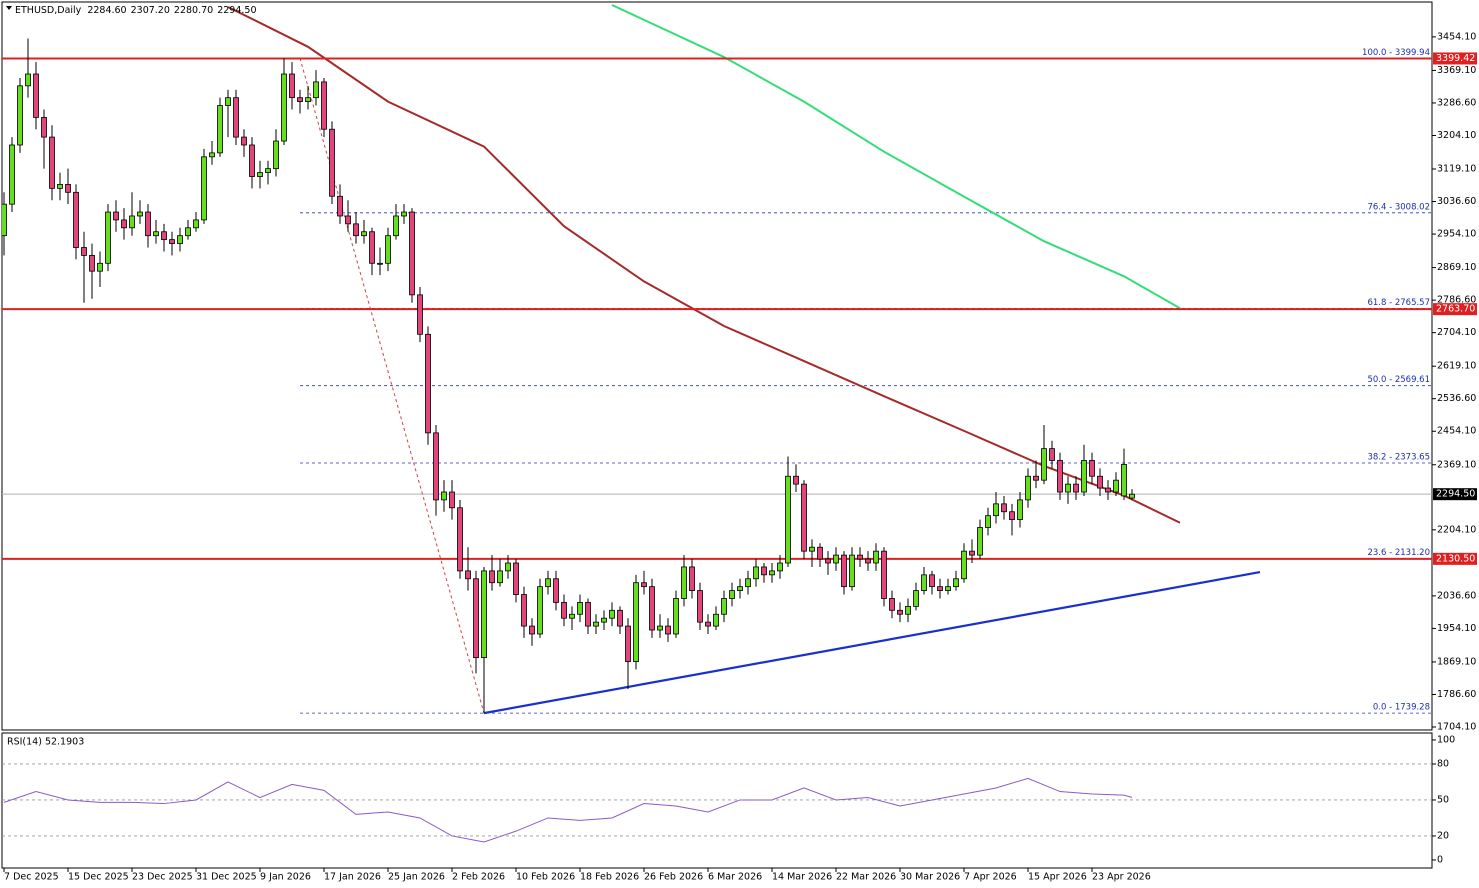 Image resolution: width=1479 pixels, height=888 pixels. I want to click on price-tag-label: 2294.50, so click(1455, 494).